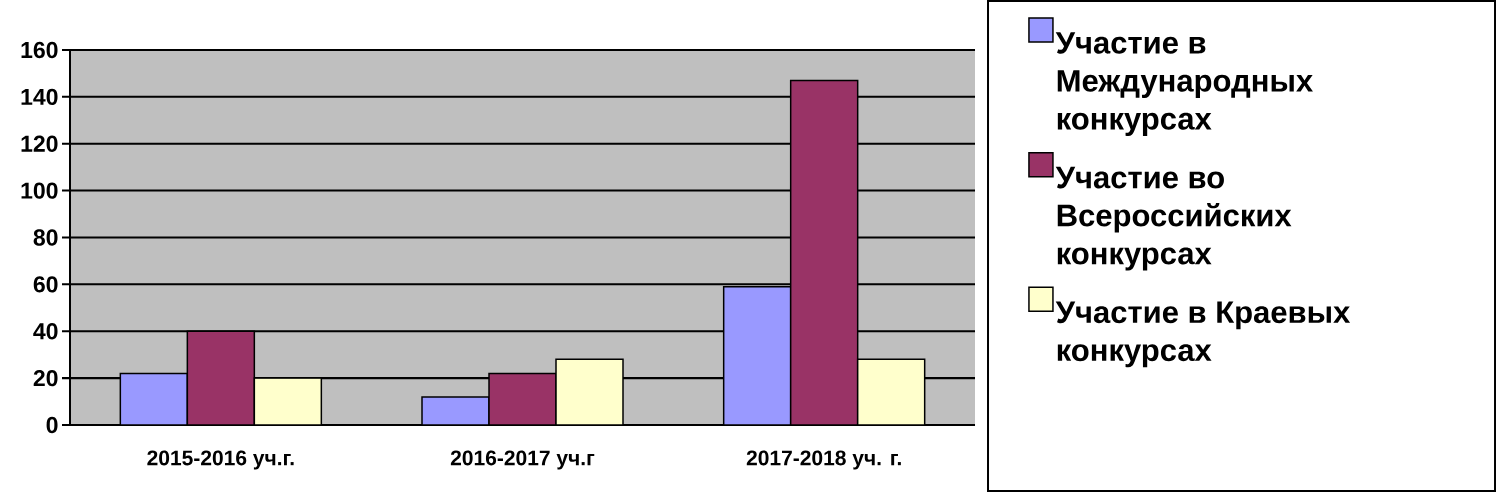 Image resolution: width=1496 pixels, height=492 pixels. Describe the element at coordinates (39, 97) in the screenshot. I see `y-tick-label: 140` at that location.